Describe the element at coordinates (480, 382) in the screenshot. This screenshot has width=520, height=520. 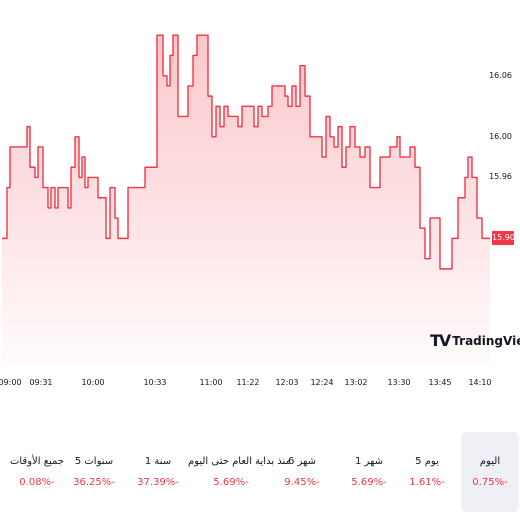
I see `x-tick-label: 14:10` at that location.